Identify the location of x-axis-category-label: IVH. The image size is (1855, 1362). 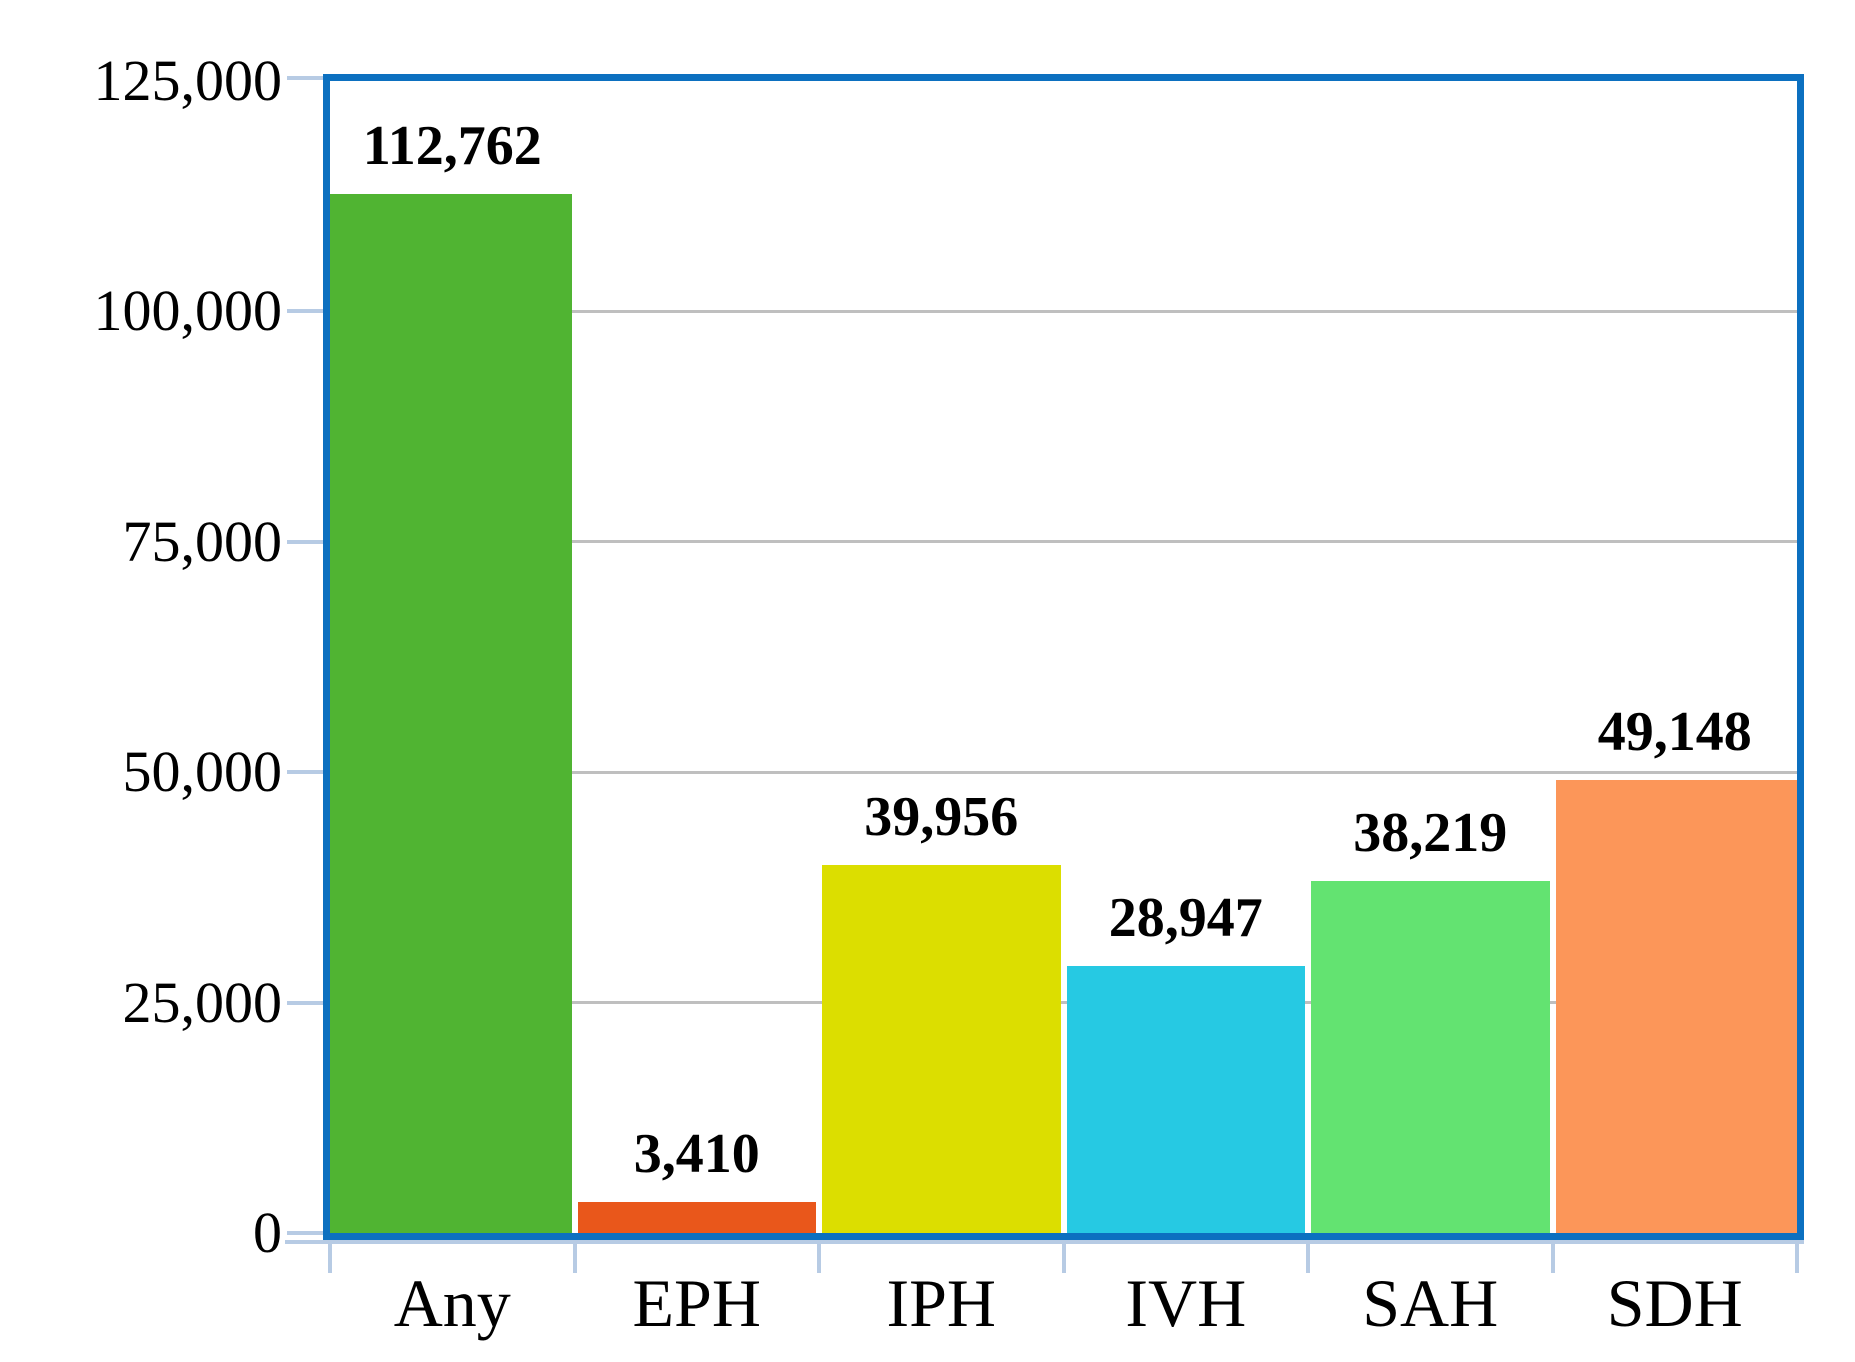
(1186, 1303).